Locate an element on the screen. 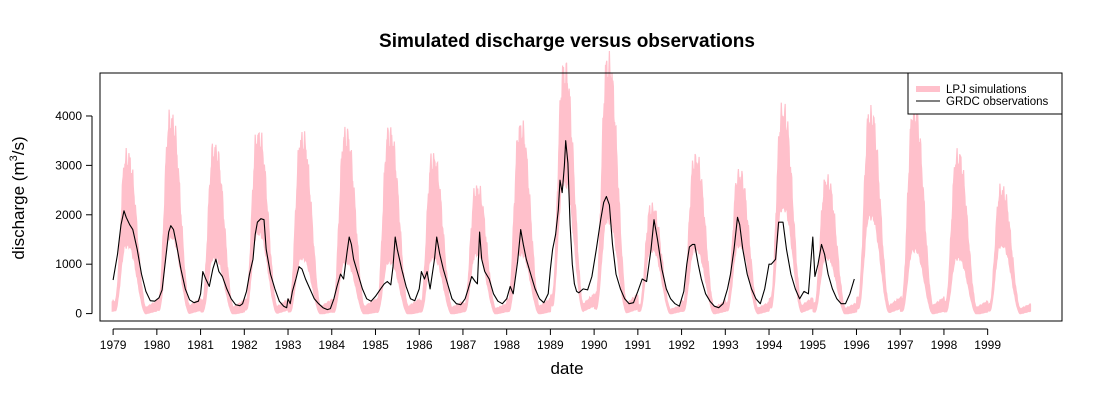 This screenshot has width=1100, height=412. x-tick-label: 1997 is located at coordinates (900, 345).